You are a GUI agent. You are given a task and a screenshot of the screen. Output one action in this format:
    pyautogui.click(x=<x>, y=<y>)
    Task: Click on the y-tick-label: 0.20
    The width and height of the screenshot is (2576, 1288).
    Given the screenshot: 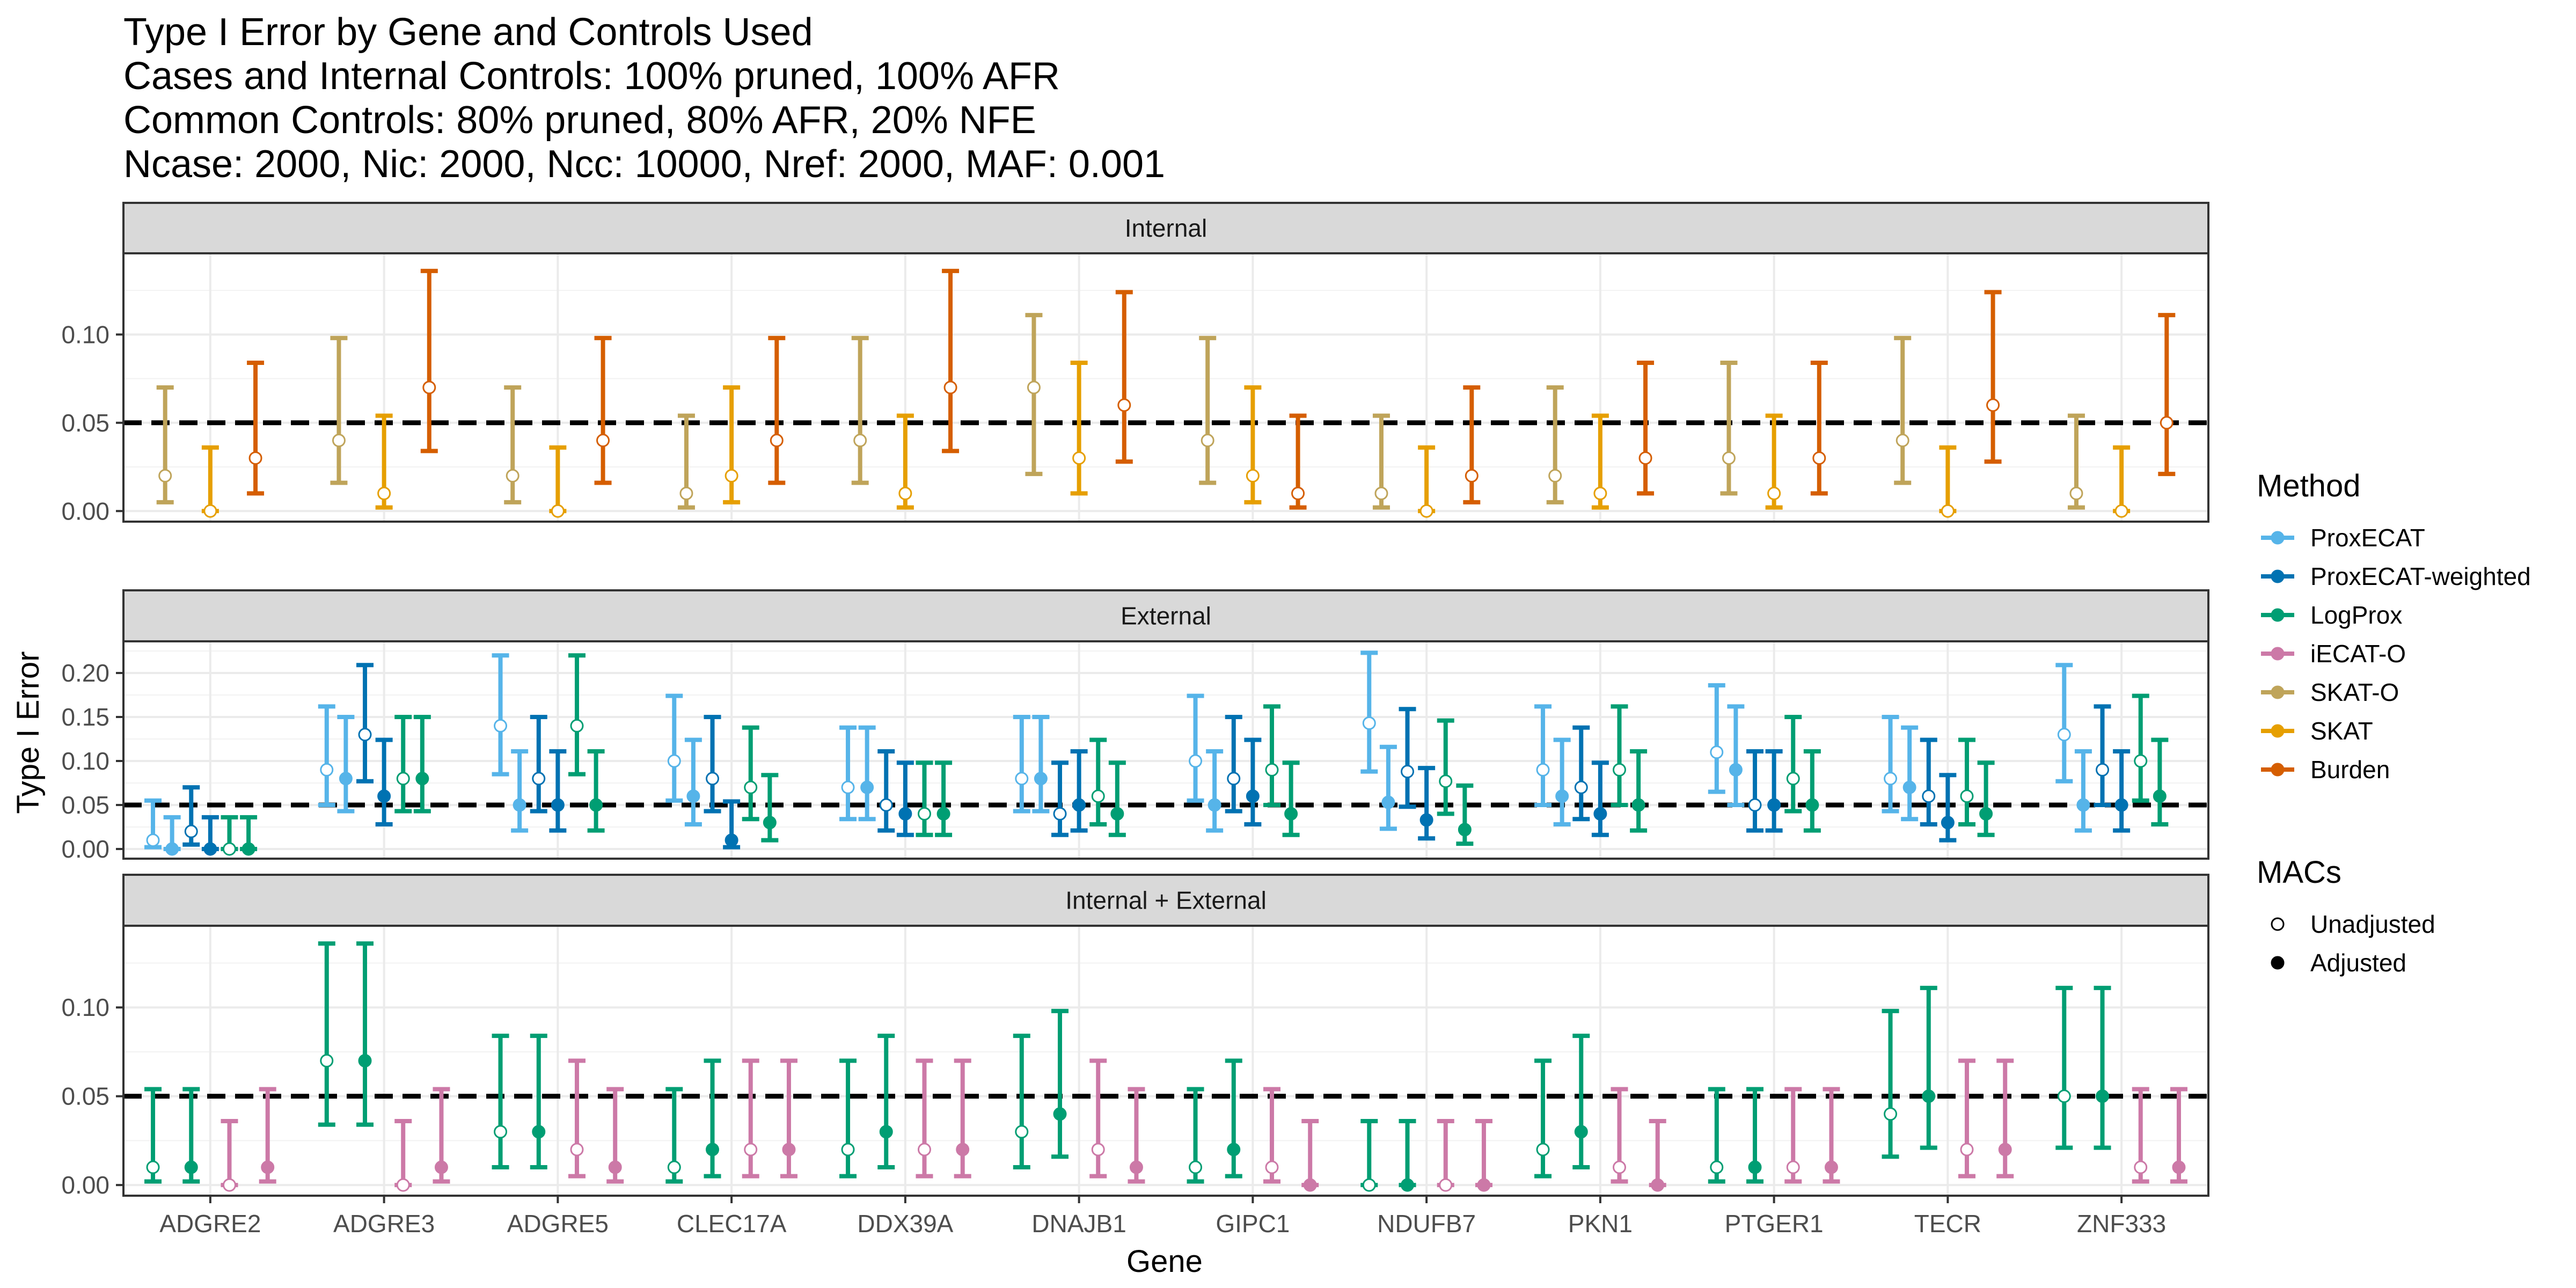 What is the action you would take?
    pyautogui.click(x=85, y=673)
    